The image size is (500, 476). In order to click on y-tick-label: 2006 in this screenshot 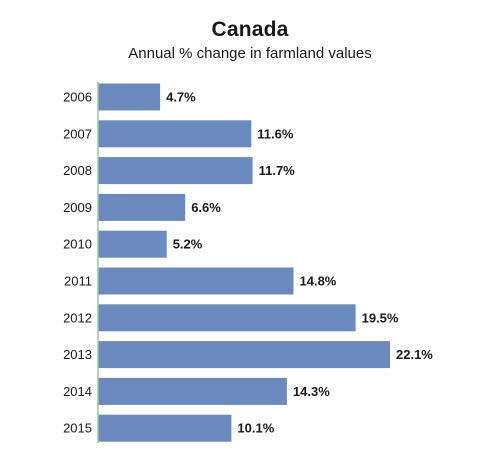, I will do `click(77, 97)`.